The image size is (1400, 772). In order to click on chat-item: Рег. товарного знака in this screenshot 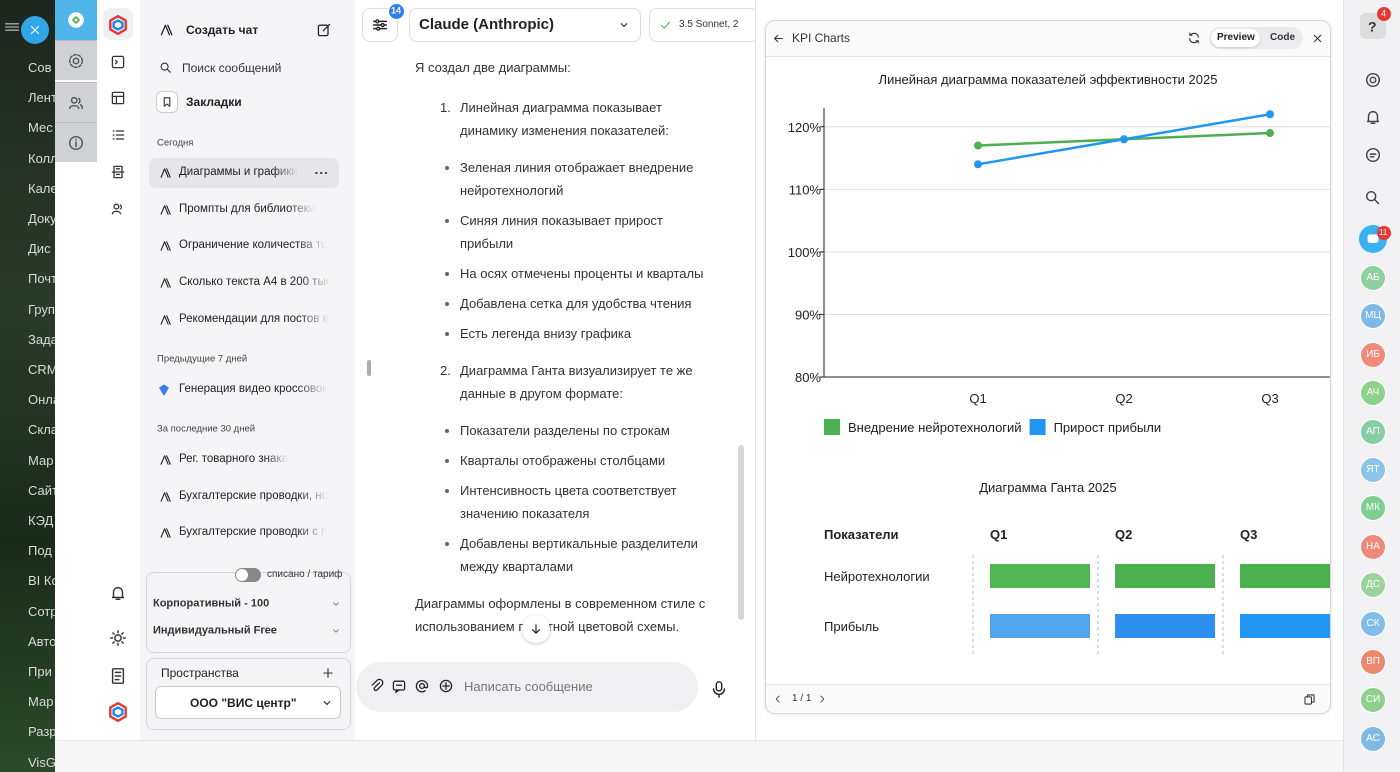, I will do `click(234, 459)`.